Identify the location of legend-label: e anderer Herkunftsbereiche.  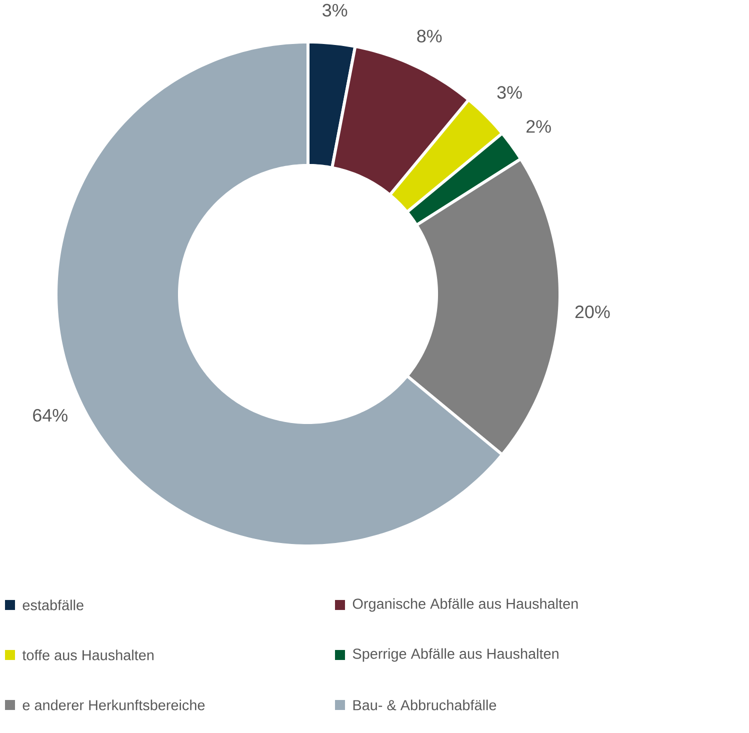
(113, 705).